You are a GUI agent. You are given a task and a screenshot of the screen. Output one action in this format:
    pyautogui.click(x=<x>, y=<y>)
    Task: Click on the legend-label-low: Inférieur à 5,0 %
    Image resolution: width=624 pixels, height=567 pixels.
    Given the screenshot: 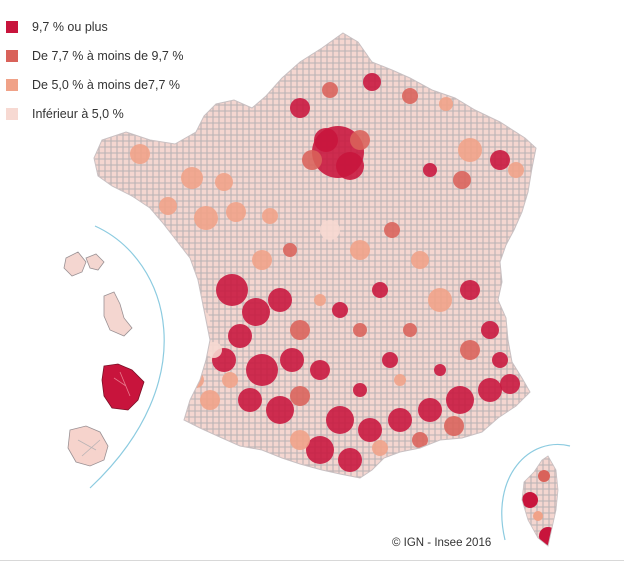 What is the action you would take?
    pyautogui.click(x=78, y=114)
    